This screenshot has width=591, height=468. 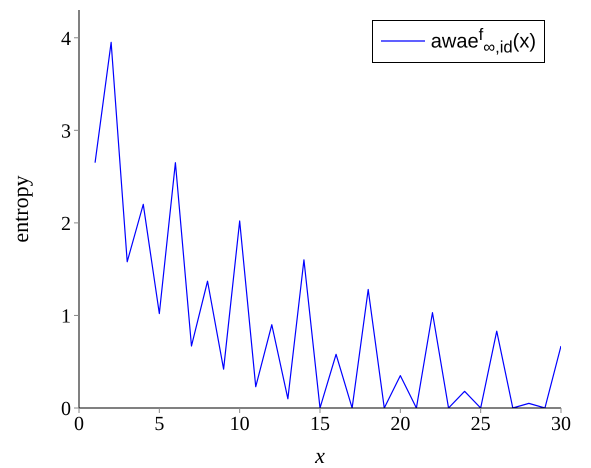 I want to click on x-axis-title: x, so click(x=320, y=455).